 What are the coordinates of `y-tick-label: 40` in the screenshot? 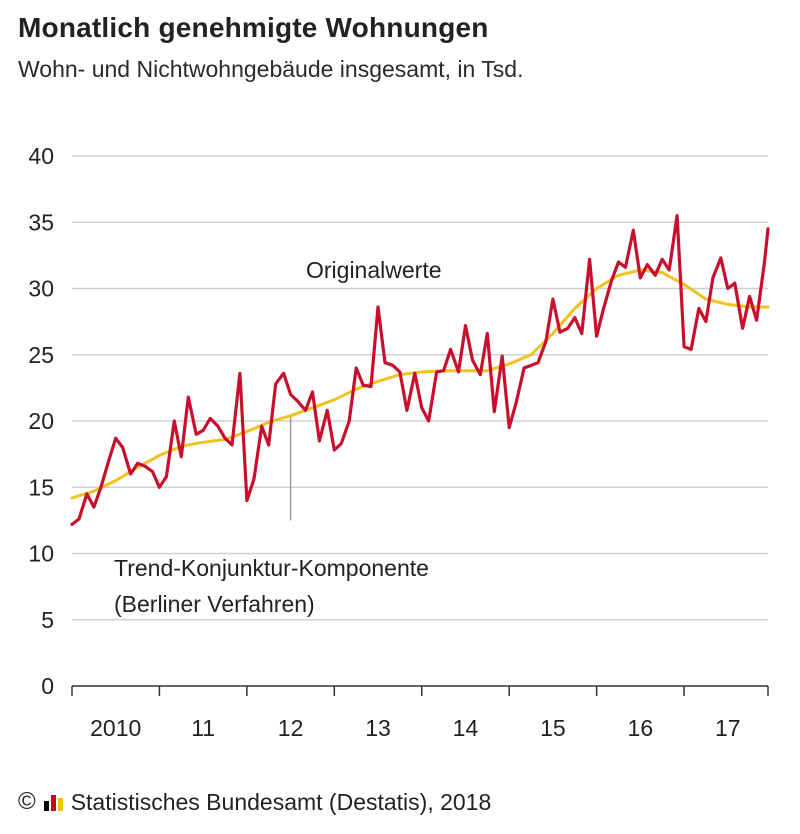 It's located at (41, 156).